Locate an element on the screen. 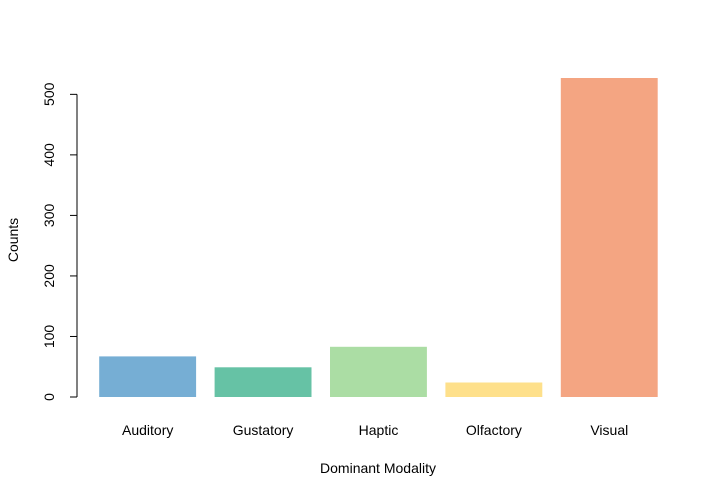  bar-haptic is located at coordinates (378, 371).